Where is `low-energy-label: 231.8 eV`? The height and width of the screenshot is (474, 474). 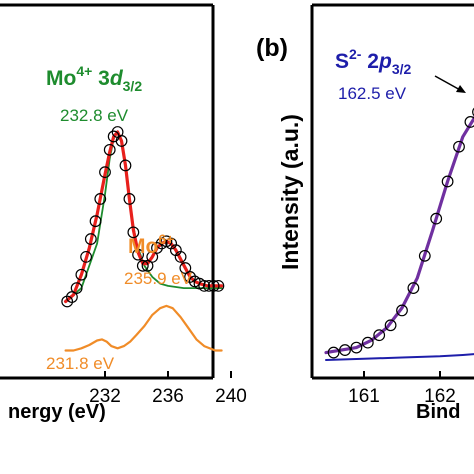 low-energy-label: 231.8 eV is located at coordinates (80, 363).